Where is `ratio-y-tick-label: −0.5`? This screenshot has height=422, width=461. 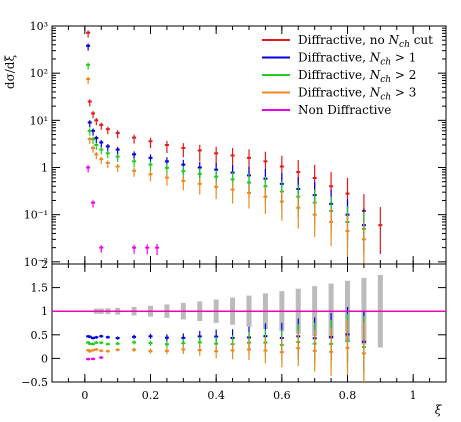
ratio-y-tick-label: −0.5 is located at coordinates (34, 382).